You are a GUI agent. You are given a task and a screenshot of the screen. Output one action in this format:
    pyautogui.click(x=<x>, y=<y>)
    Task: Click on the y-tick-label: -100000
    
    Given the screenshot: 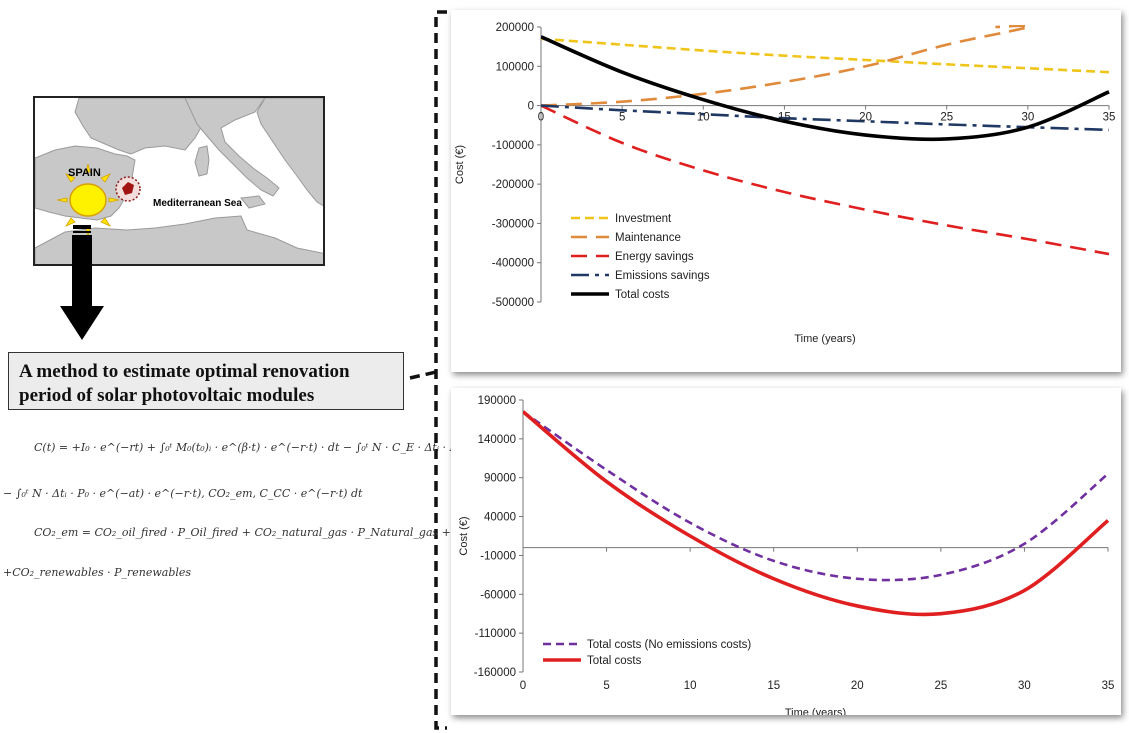 What is the action you would take?
    pyautogui.click(x=513, y=146)
    